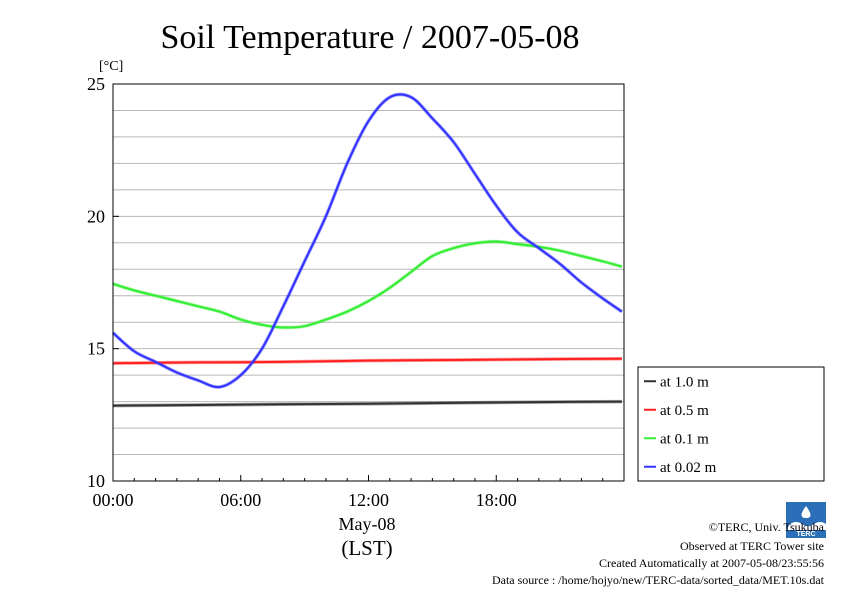  I want to click on y-axis-unit-label: [°C], so click(111, 66).